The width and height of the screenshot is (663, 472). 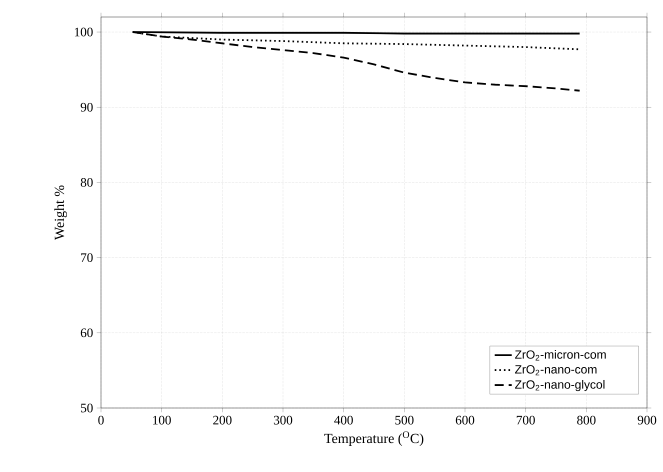 I want to click on x-tick-label: 700, so click(x=525, y=420).